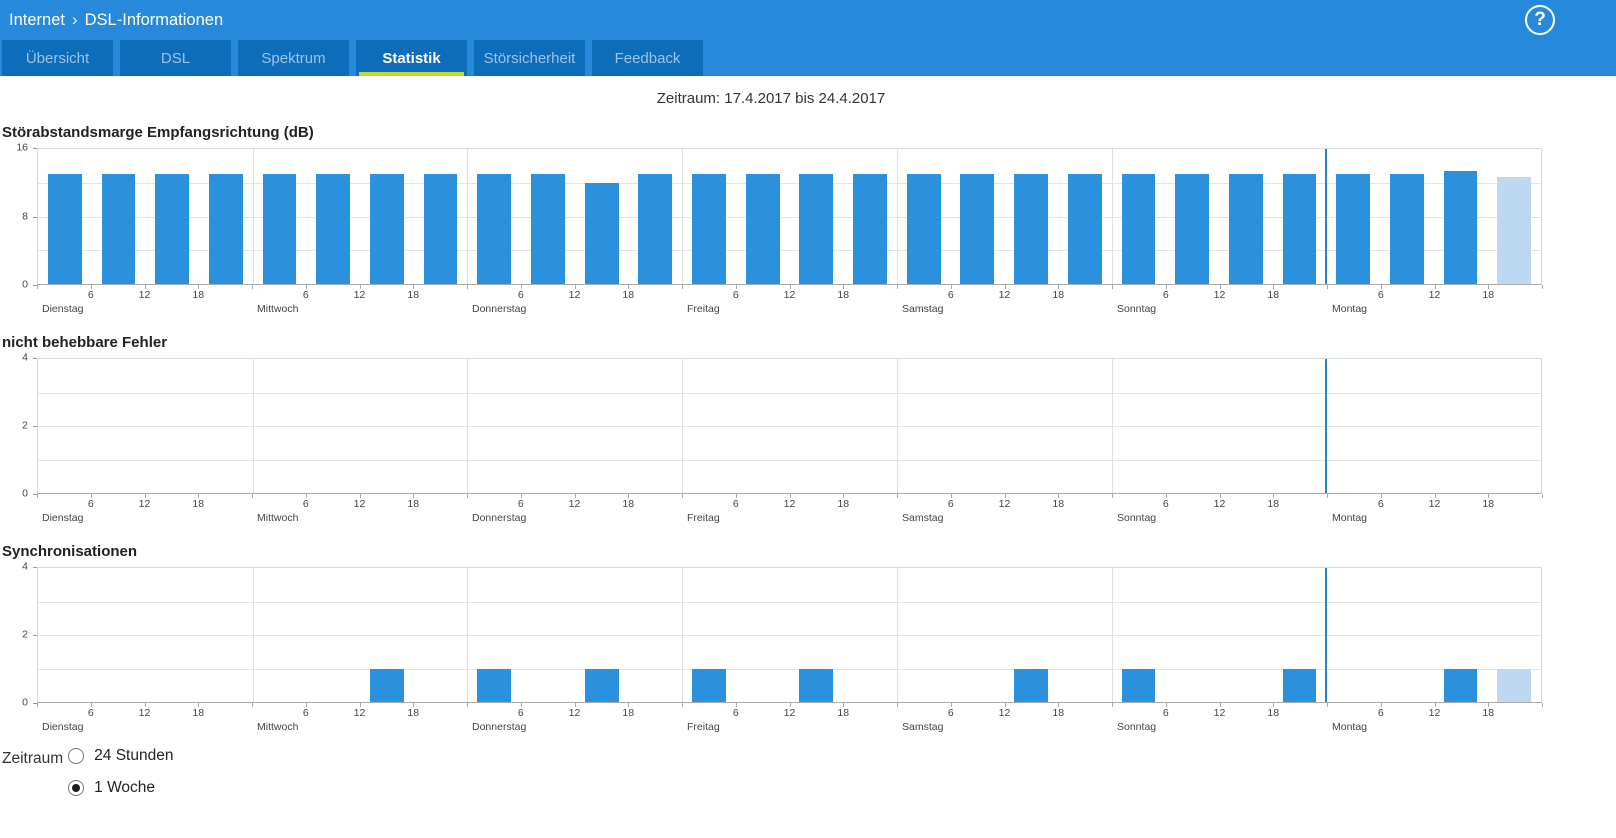 The height and width of the screenshot is (838, 1616). I want to click on y-axis: 0 2 4, so click(18, 425).